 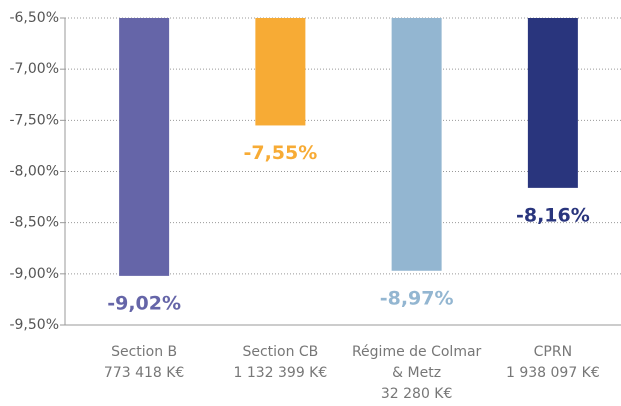 What do you see at coordinates (34, 120) in the screenshot?
I see `y-tick-label: -7,50%` at bounding box center [34, 120].